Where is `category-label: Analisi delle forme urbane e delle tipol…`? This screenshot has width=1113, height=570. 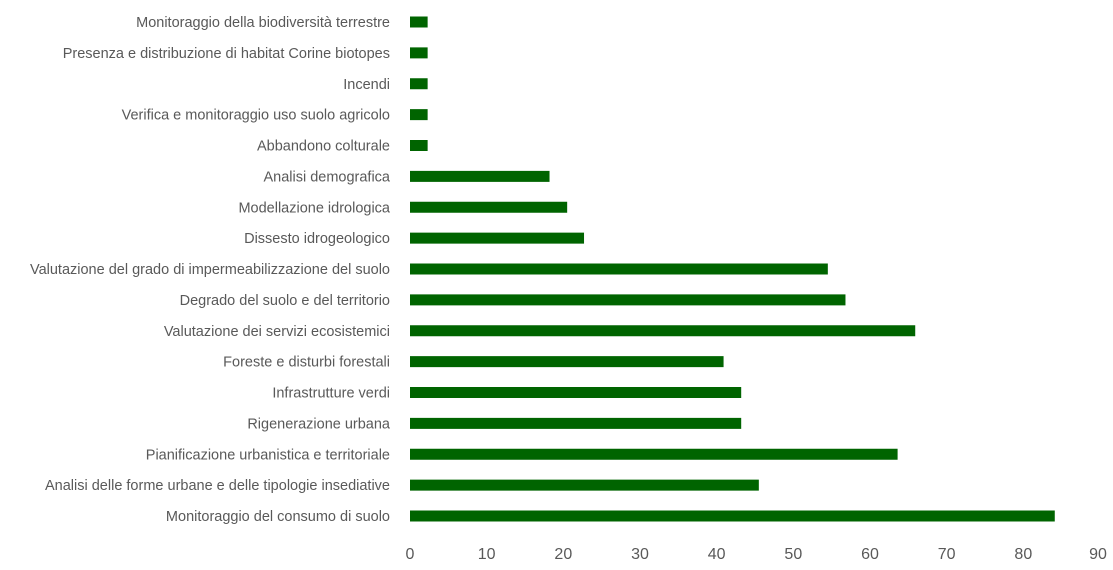
category-label: Analisi delle forme urbane e delle tipol… is located at coordinates (217, 486).